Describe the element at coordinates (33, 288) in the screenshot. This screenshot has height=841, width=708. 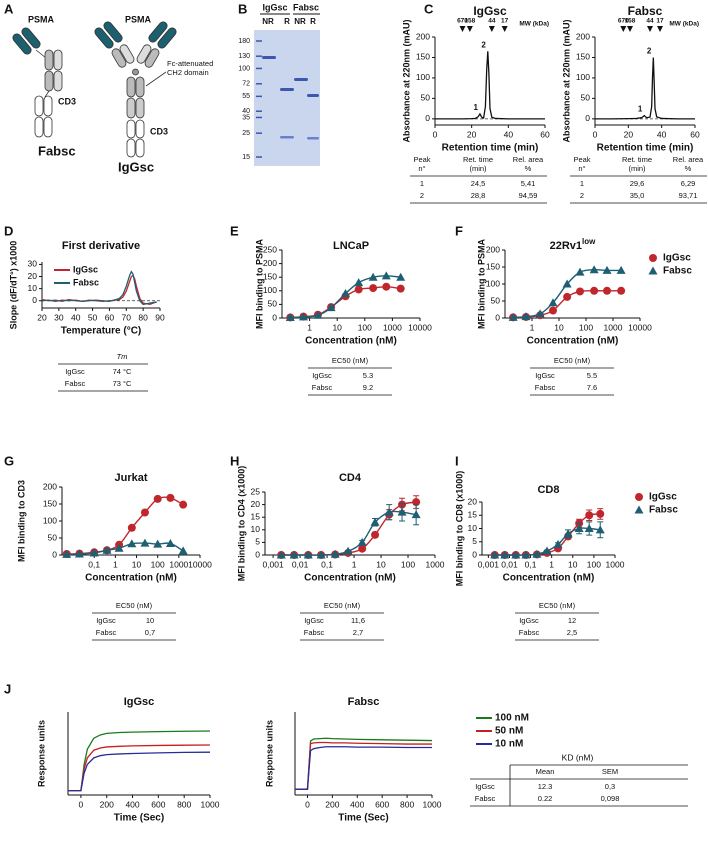
I see `y-tick-label: 10` at that location.